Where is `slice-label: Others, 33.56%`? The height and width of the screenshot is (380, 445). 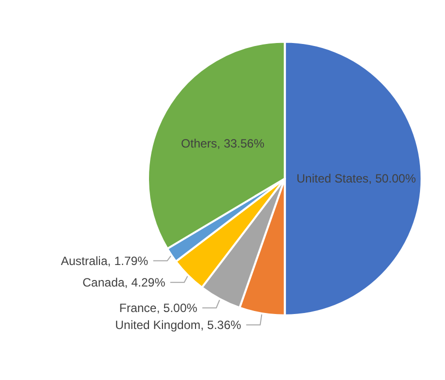
slice-label: Others, 33.56% is located at coordinates (223, 143).